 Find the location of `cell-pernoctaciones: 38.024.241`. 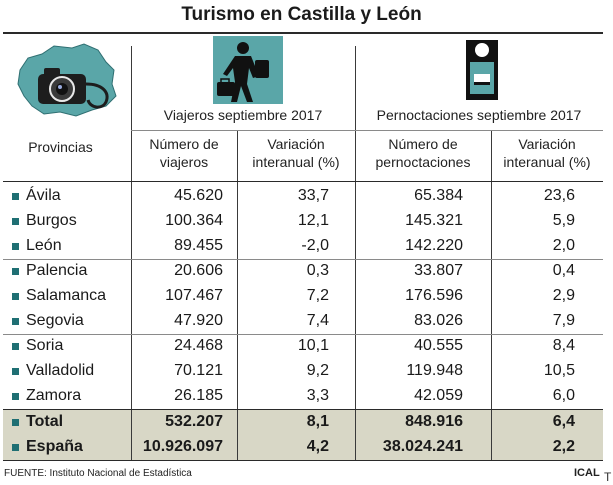

cell-pernoctaciones: 38.024.241 is located at coordinates (422, 446).